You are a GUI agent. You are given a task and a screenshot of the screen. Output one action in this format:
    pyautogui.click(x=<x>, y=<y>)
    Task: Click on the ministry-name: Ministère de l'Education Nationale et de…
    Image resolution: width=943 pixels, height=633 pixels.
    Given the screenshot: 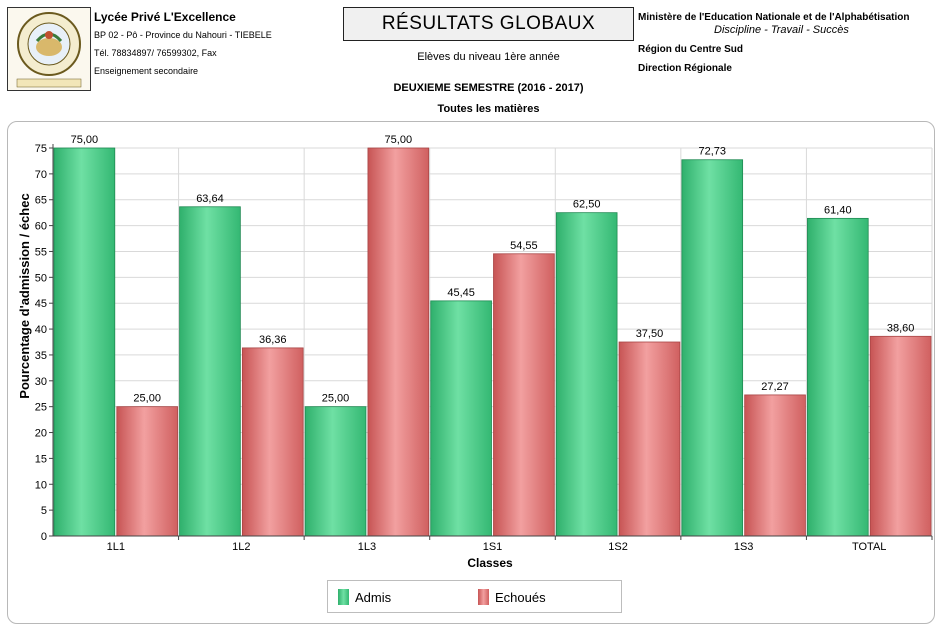 What is the action you would take?
    pyautogui.click(x=774, y=17)
    